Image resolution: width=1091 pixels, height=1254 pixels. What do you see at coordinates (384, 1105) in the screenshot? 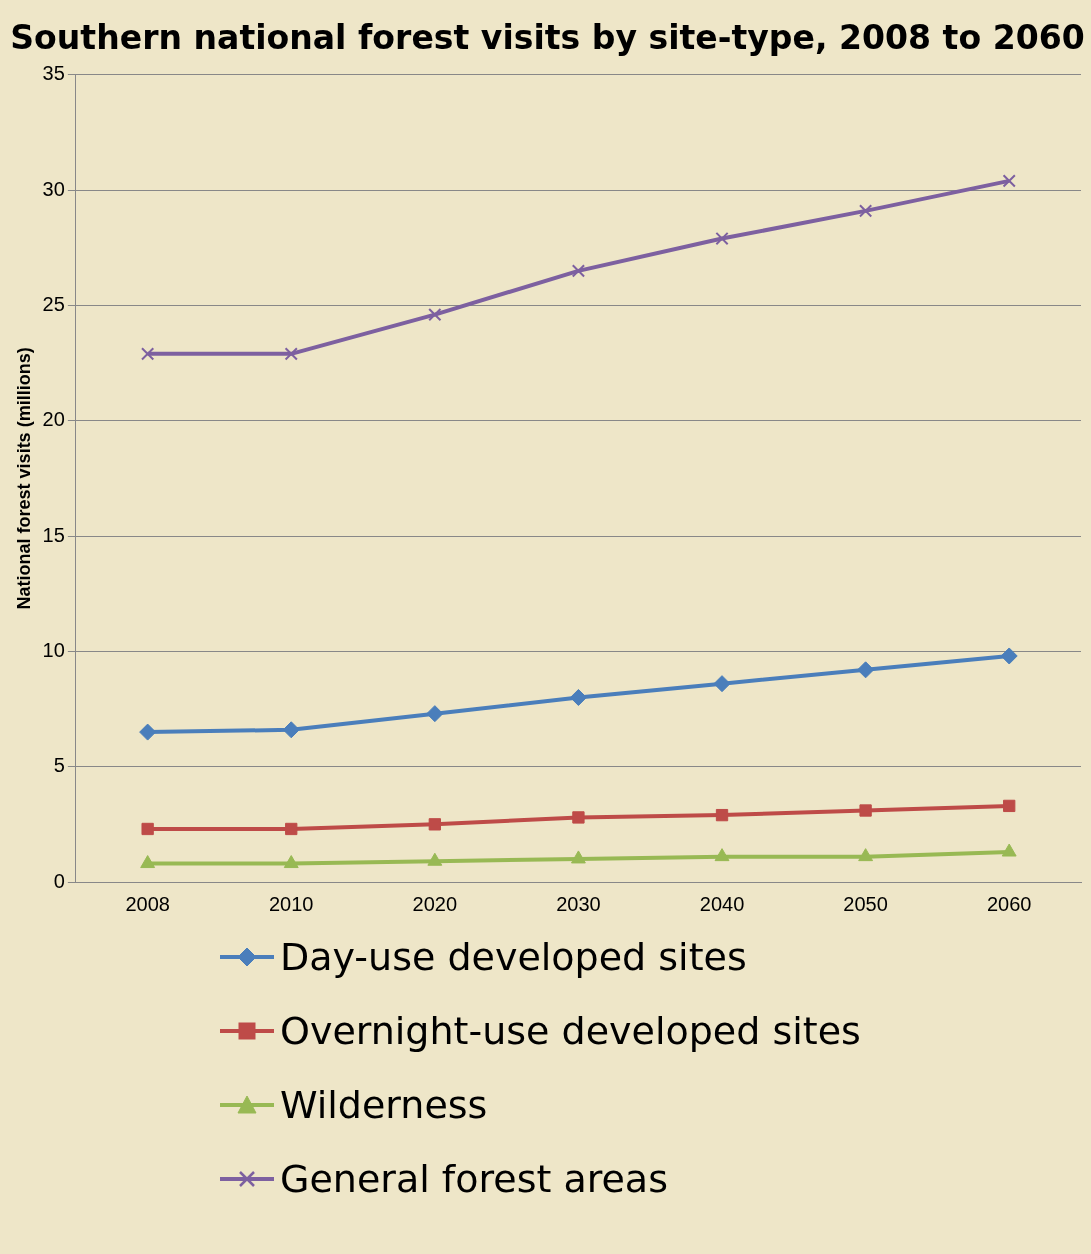
I see `legend-label: Wilderness` at bounding box center [384, 1105].